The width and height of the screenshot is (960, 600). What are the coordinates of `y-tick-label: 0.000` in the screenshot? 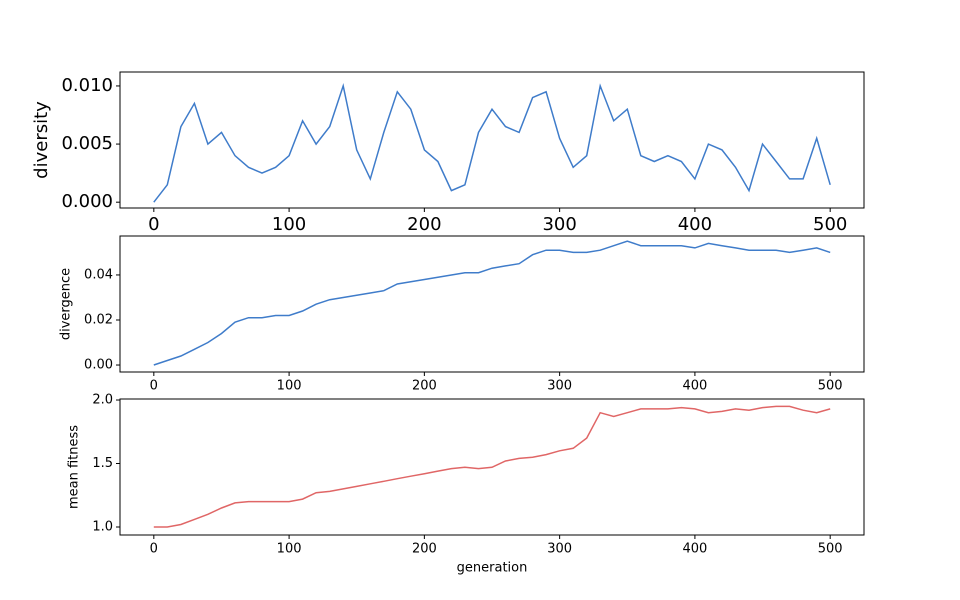 It's located at (87, 201).